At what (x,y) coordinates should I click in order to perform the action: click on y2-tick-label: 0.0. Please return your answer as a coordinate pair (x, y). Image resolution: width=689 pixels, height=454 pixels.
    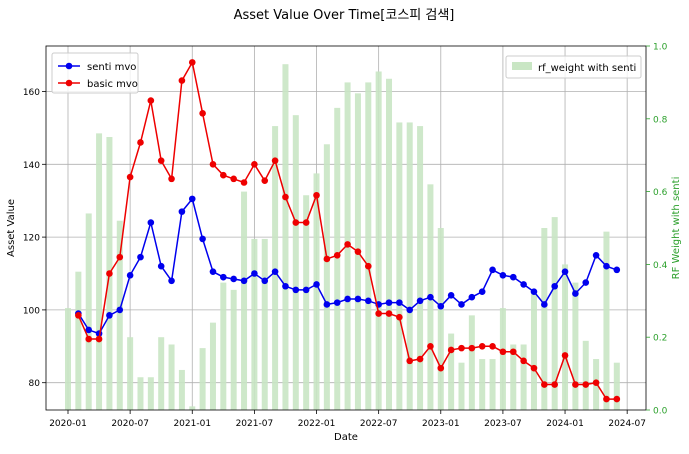
    Looking at the image, I should click on (660, 412).